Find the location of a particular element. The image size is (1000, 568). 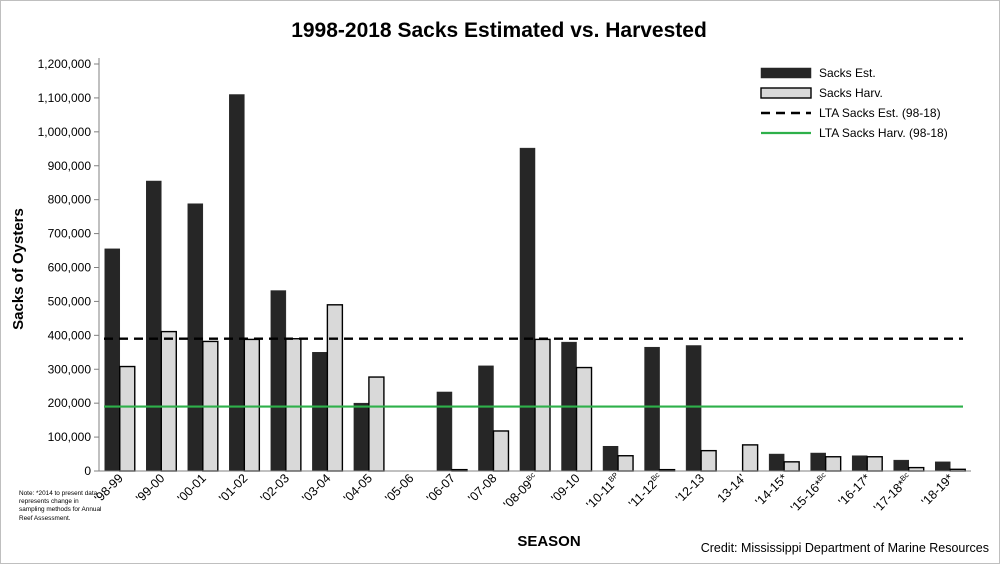

y-tick-label: 1,200,000 is located at coordinates (65, 64).